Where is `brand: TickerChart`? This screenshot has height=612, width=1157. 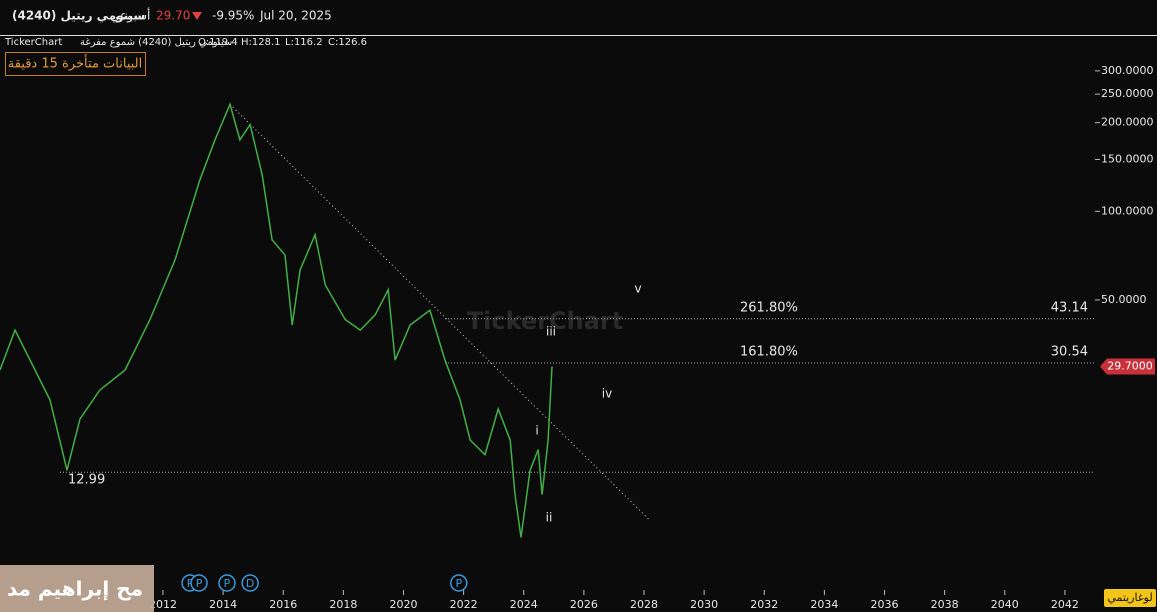 brand: TickerChart is located at coordinates (33, 42).